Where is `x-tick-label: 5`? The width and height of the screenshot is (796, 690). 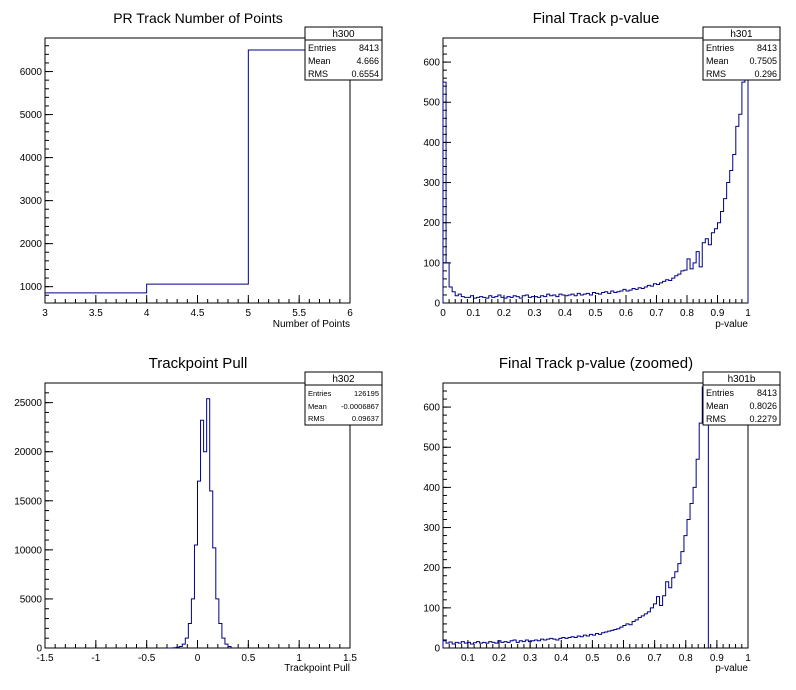
x-tick-label: 5 is located at coordinates (249, 313).